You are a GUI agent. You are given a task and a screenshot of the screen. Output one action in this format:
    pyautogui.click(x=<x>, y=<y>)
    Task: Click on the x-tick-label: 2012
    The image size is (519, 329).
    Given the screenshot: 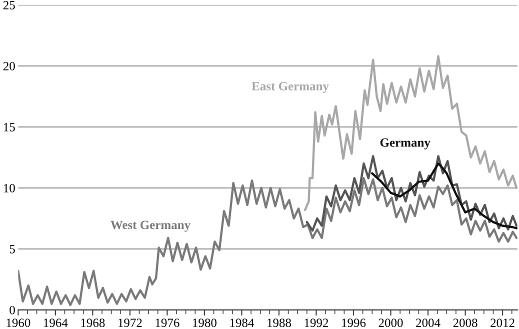 What is the action you would take?
    pyautogui.click(x=502, y=323)
    